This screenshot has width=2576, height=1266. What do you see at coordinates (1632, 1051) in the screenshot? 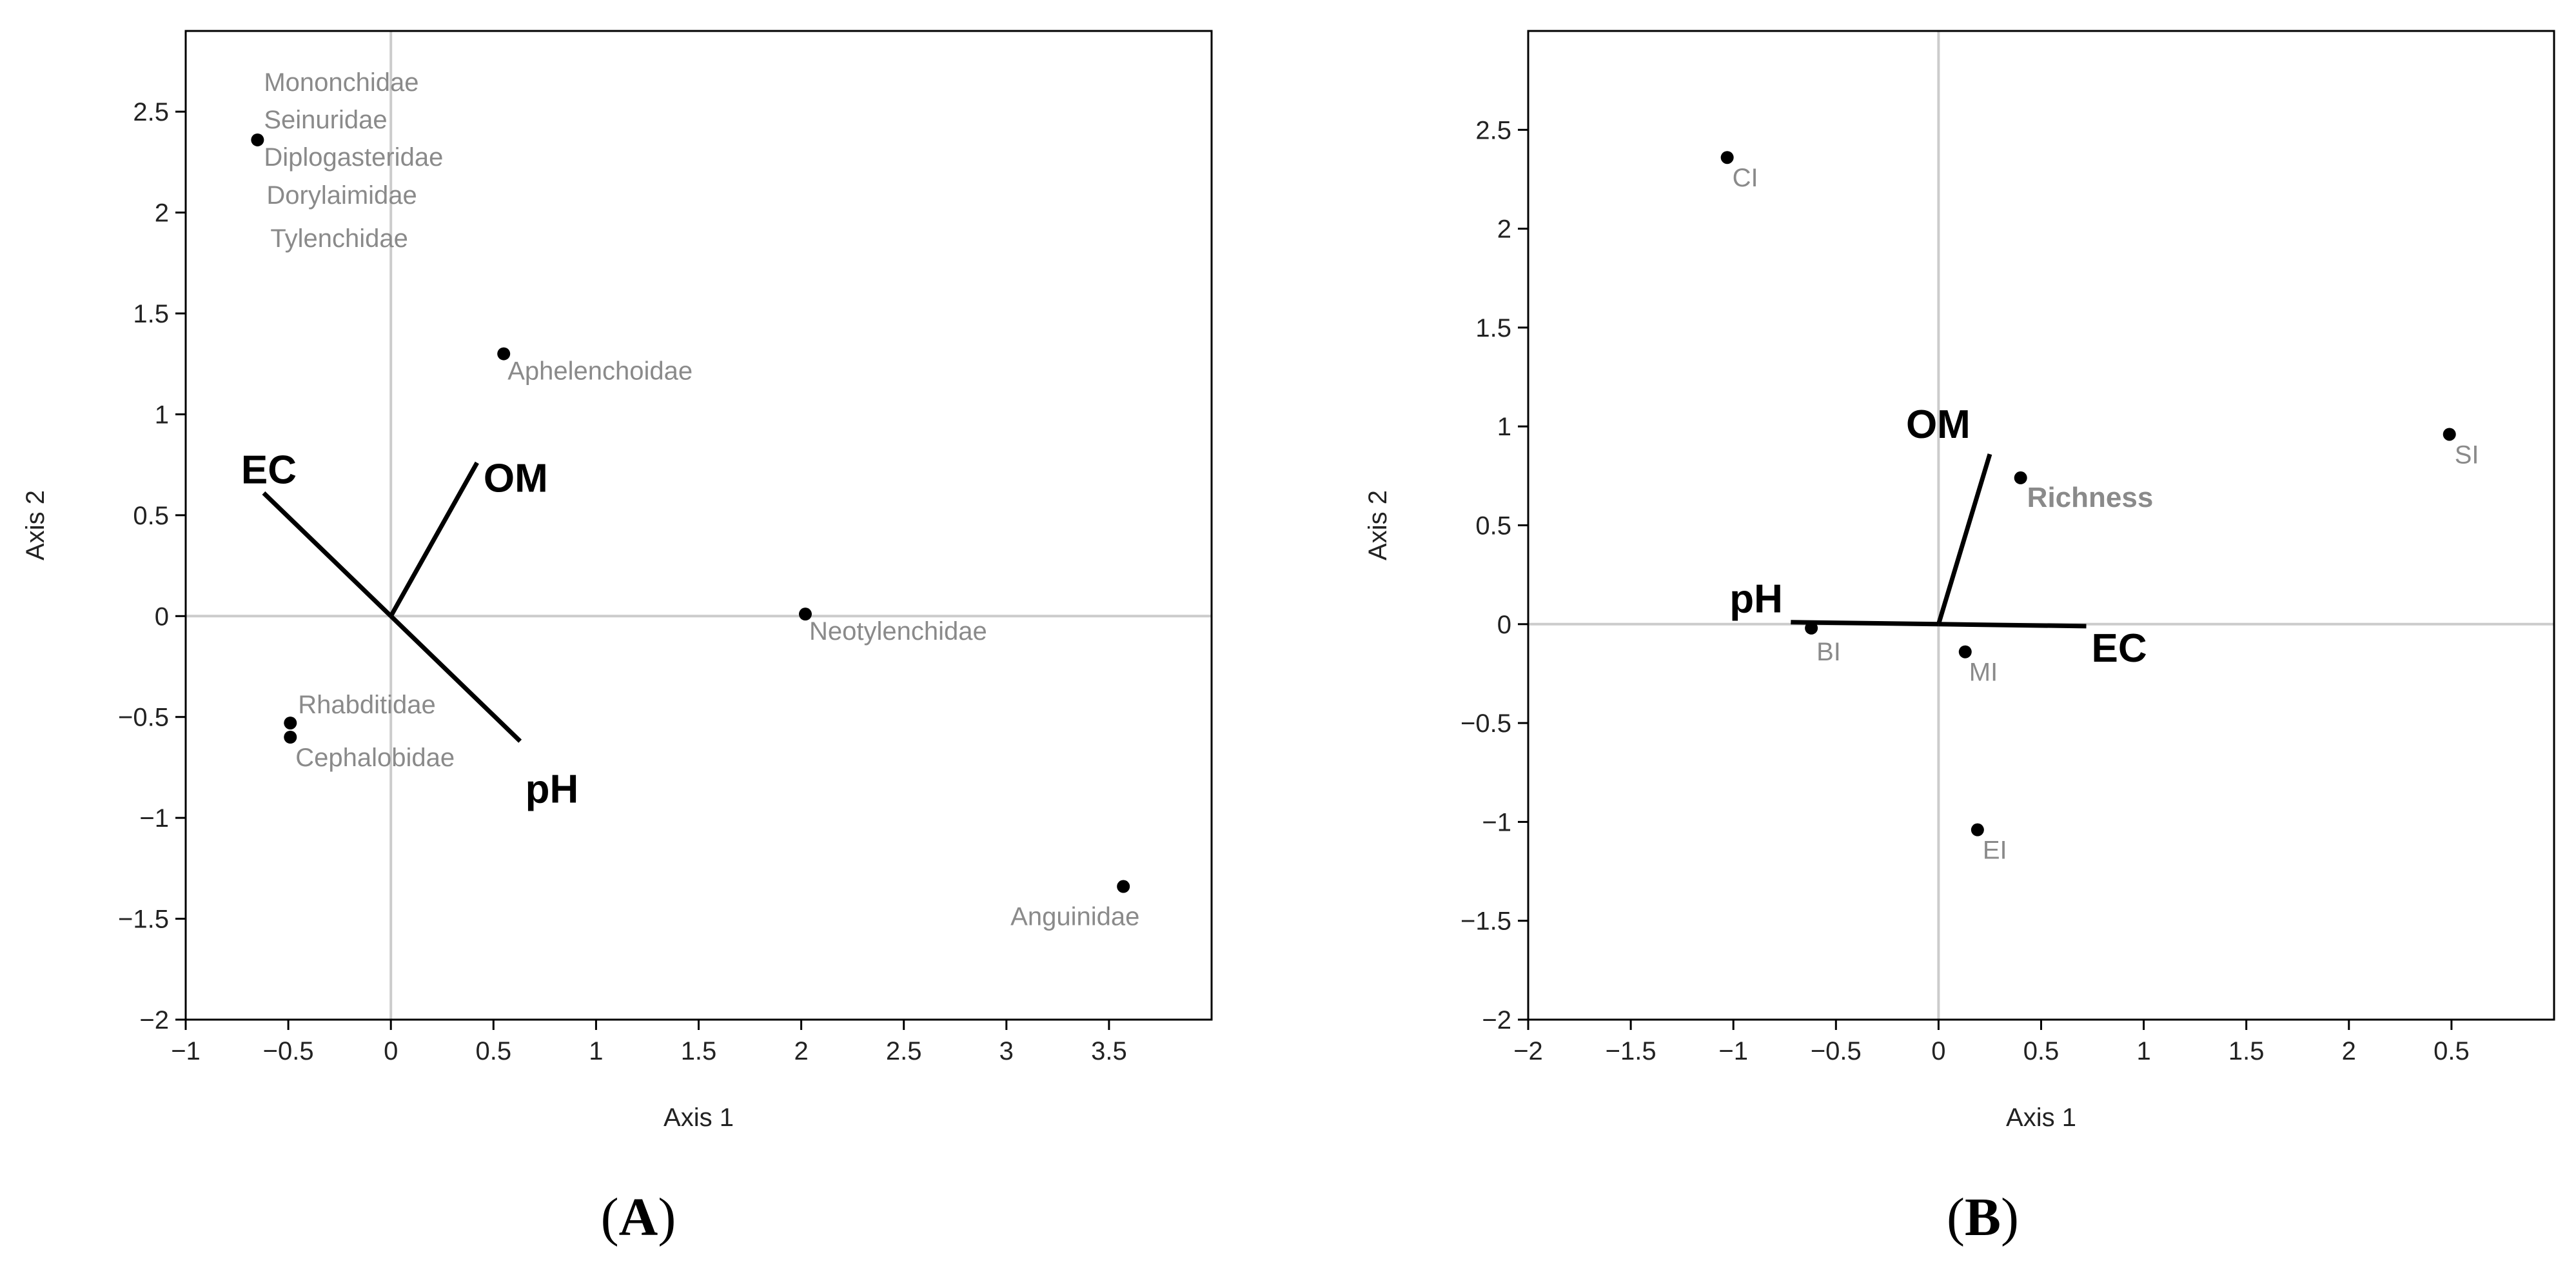
I see `x-tick-label: −1.5` at bounding box center [1632, 1051].